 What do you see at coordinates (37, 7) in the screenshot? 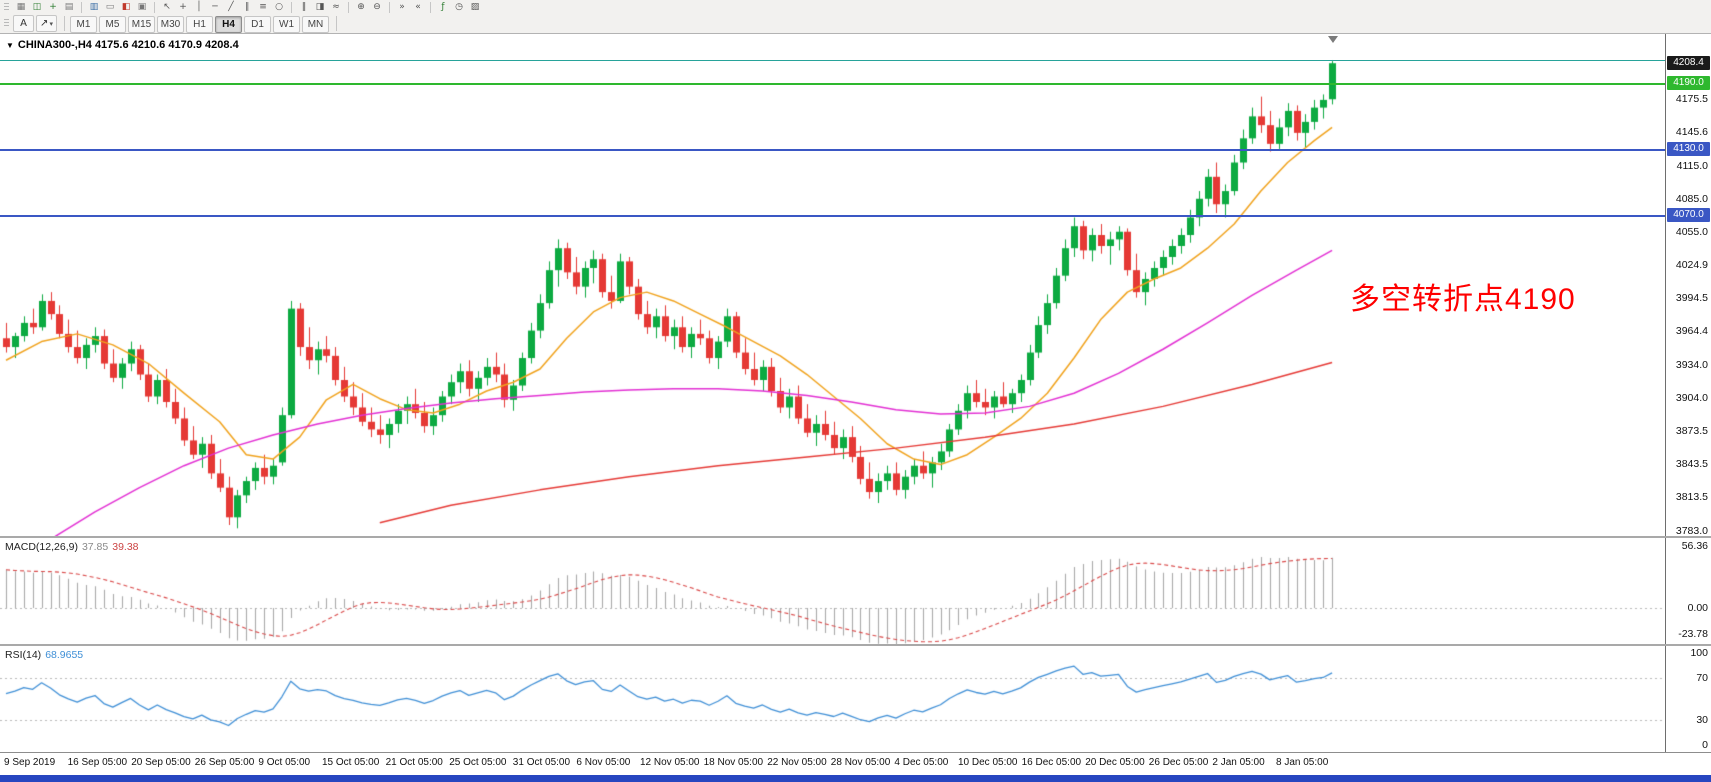
I see `new-order-icon: ◫` at bounding box center [37, 7].